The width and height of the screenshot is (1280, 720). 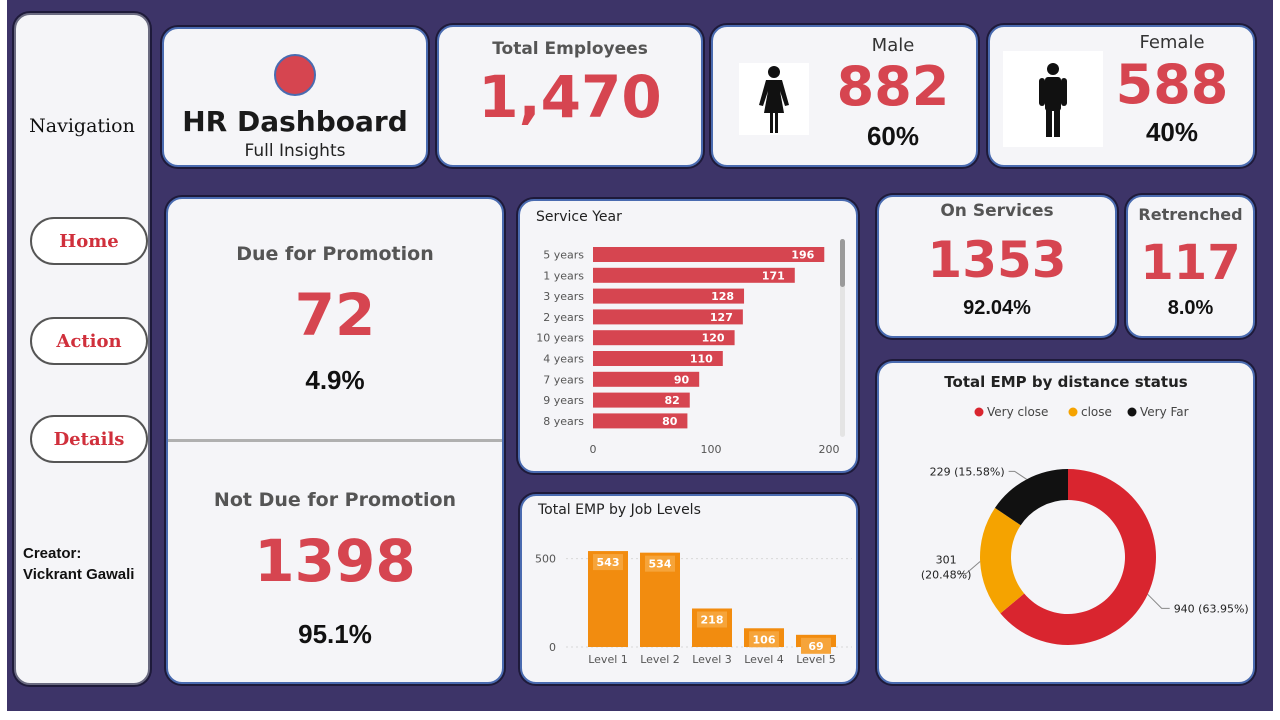 I want to click on legend-label: close, so click(x=1096, y=412).